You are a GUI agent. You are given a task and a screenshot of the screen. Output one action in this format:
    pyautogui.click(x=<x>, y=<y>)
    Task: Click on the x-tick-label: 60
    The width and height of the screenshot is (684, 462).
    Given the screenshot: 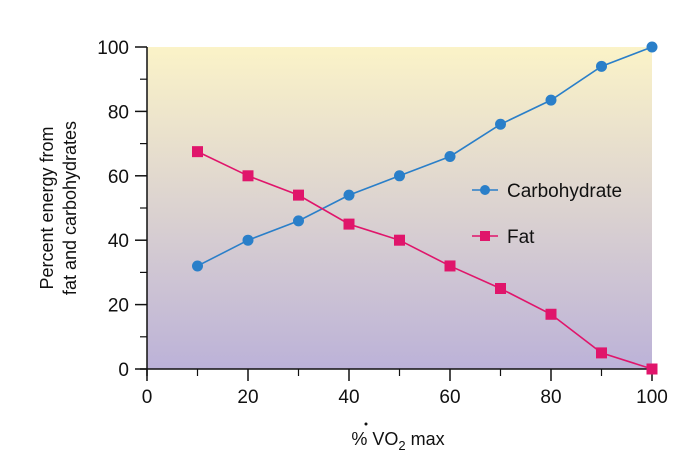 What is the action you would take?
    pyautogui.click(x=449, y=397)
    